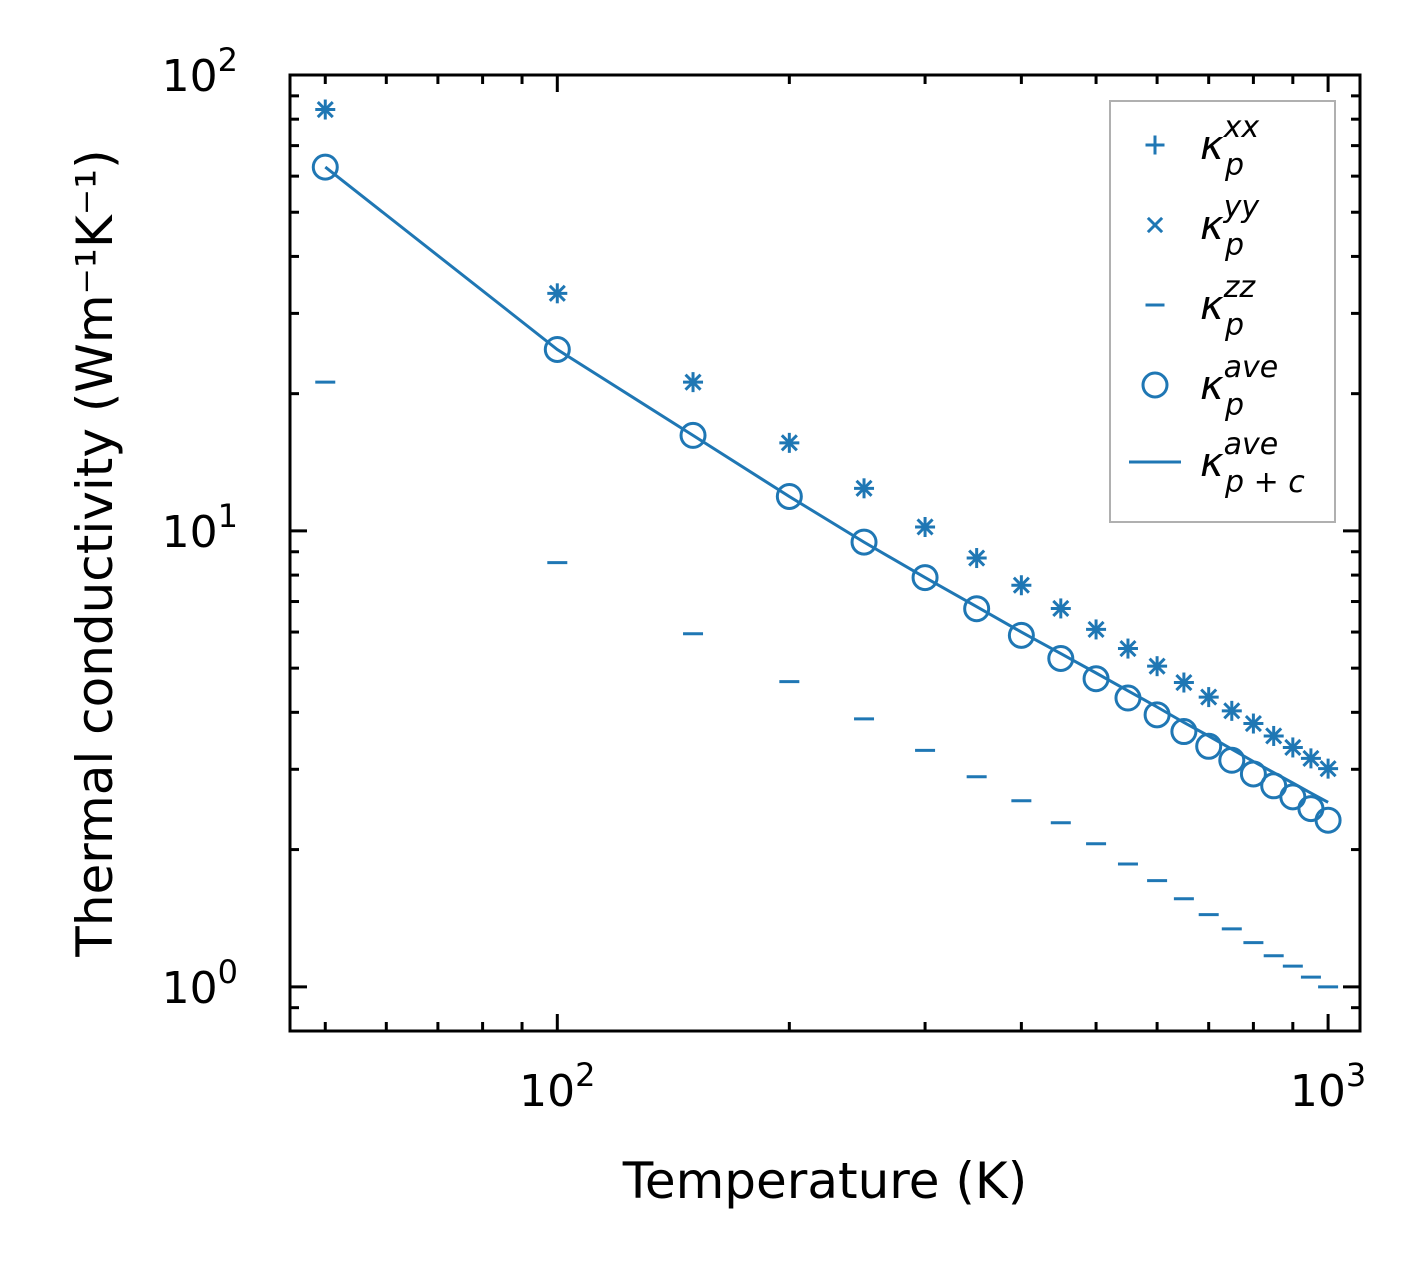 This screenshot has width=1421, height=1270. I want to click on legend-label-ave: κave p, so click(1239, 386).